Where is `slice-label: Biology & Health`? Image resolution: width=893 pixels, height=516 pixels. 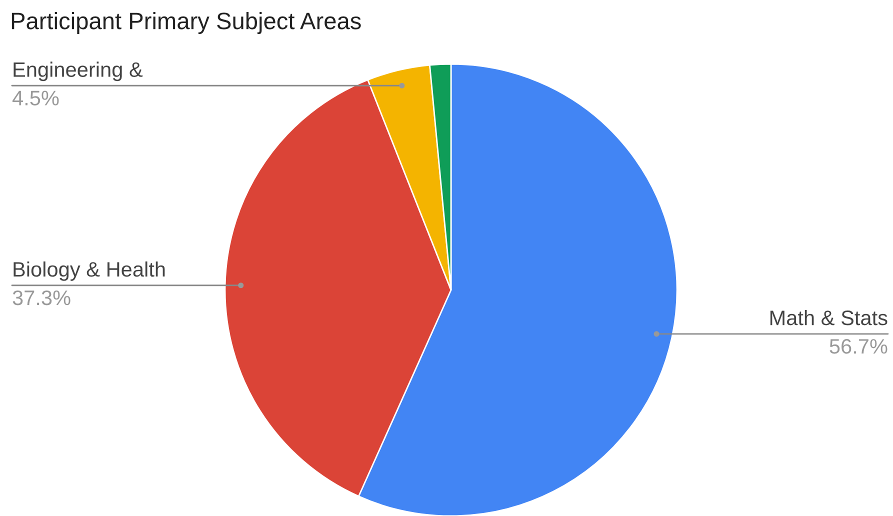
slice-label: Biology & Health is located at coordinates (89, 271).